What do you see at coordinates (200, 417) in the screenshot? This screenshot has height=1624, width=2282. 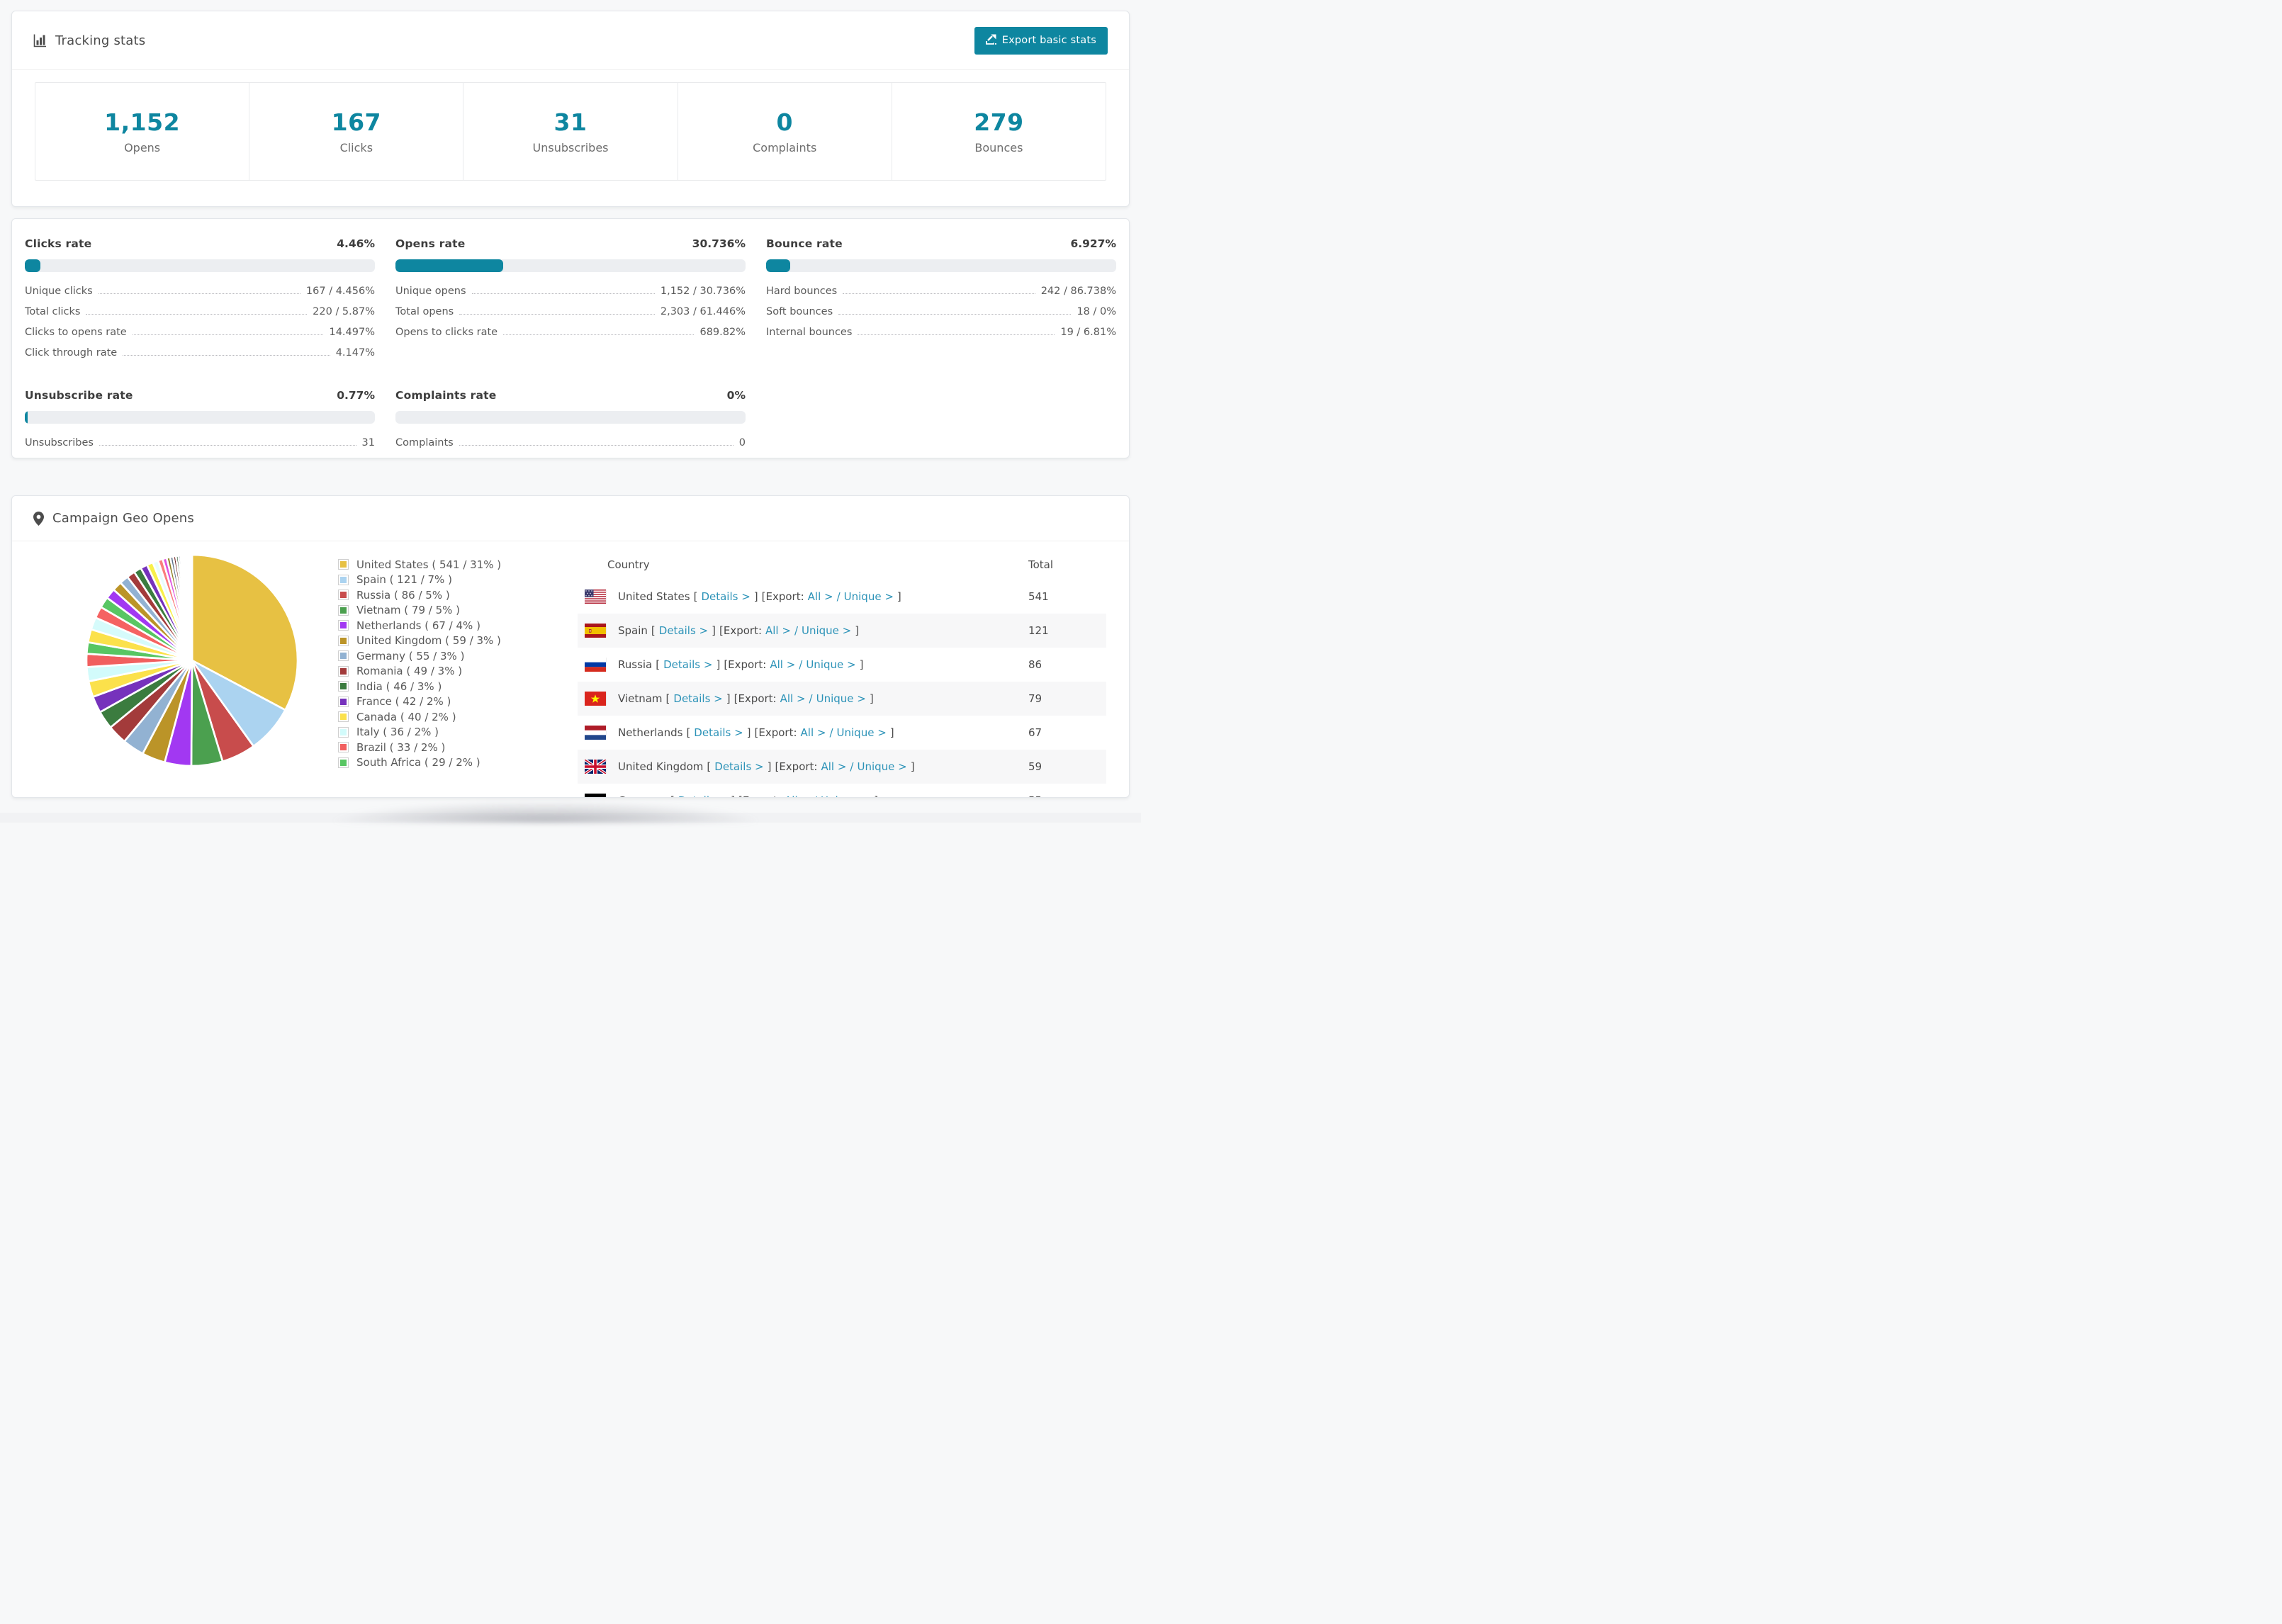 I see `unsubscribe-rate-bar` at bounding box center [200, 417].